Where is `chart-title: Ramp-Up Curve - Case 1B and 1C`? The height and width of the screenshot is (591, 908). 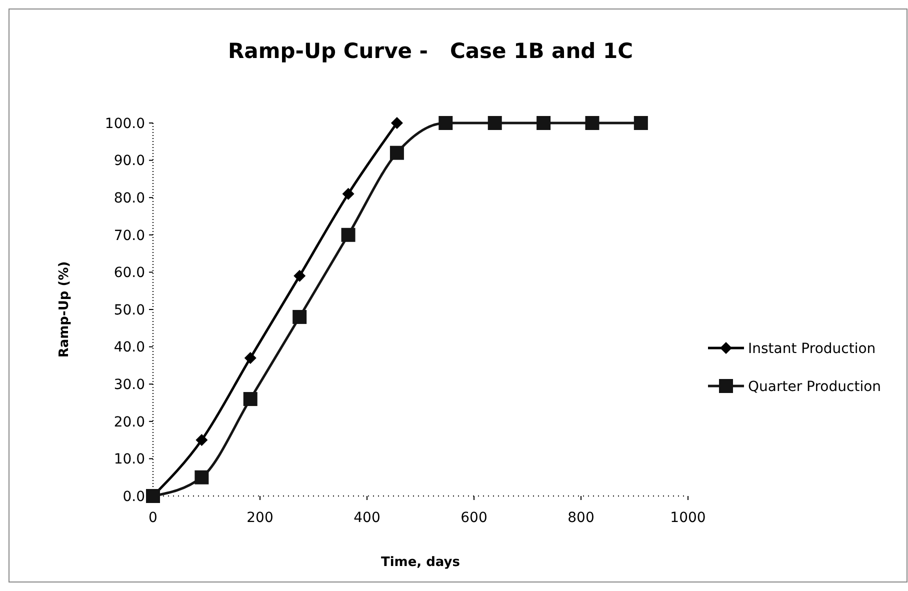
chart-title: Ramp-Up Curve - Case 1B and 1C is located at coordinates (431, 51).